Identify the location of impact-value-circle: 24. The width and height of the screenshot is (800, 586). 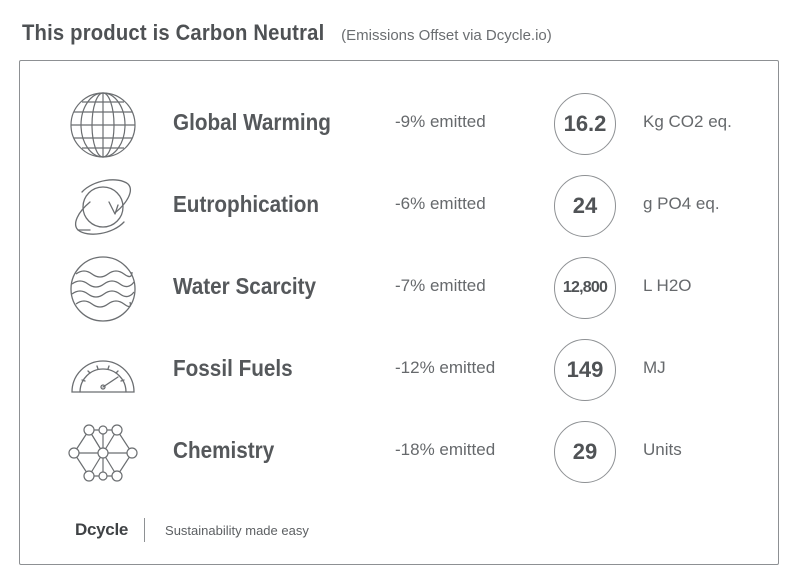
(585, 206).